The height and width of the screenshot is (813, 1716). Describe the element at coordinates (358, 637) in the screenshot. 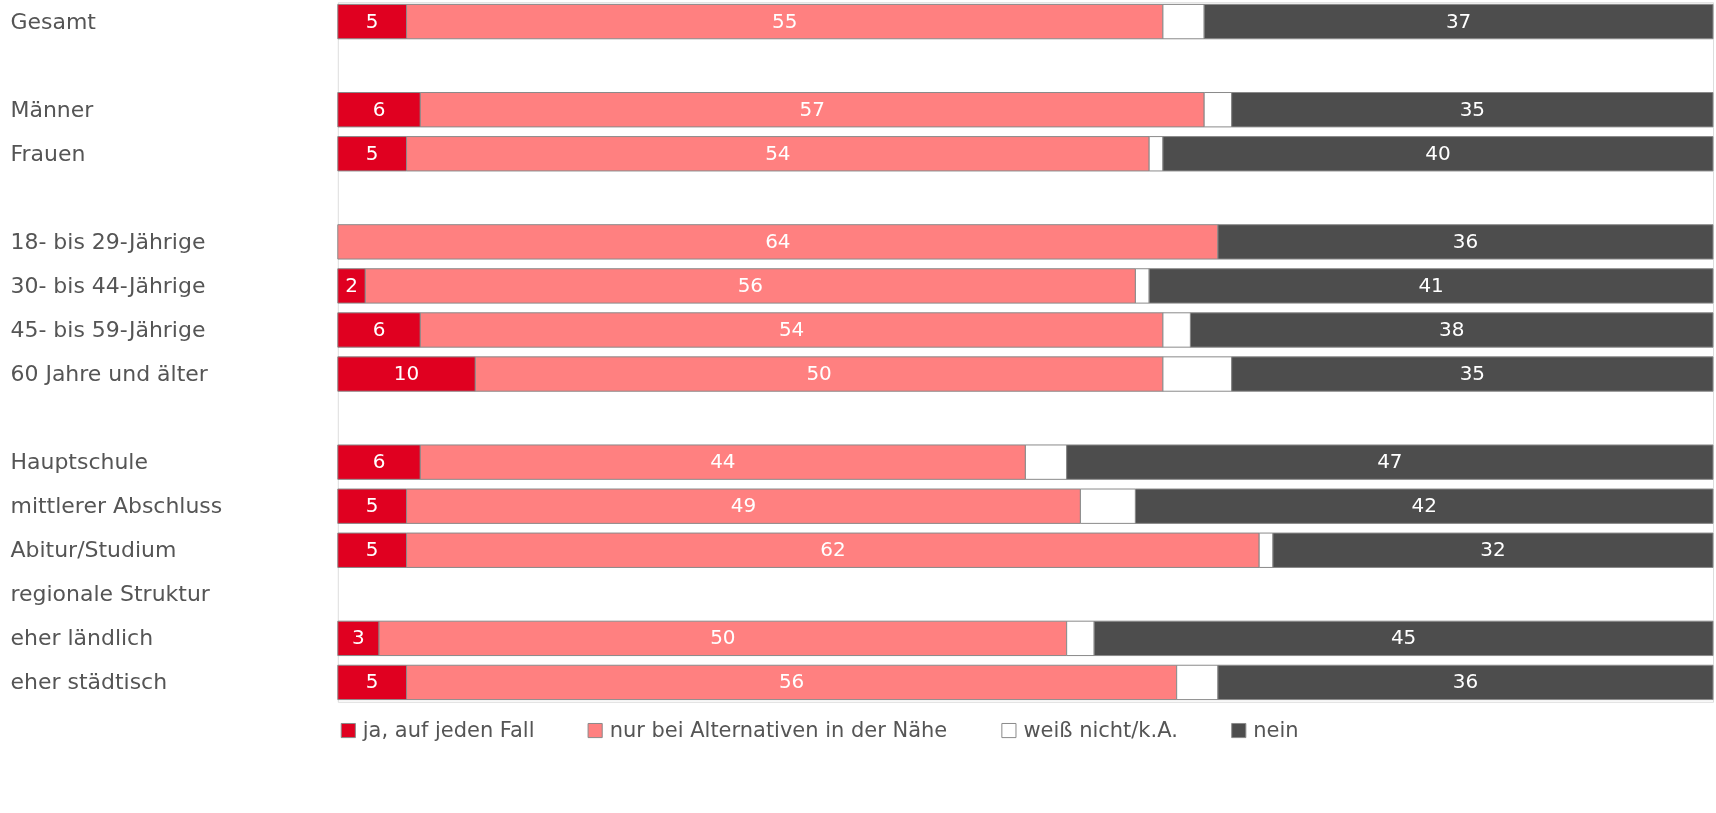

I see `data-label: 3` at that location.